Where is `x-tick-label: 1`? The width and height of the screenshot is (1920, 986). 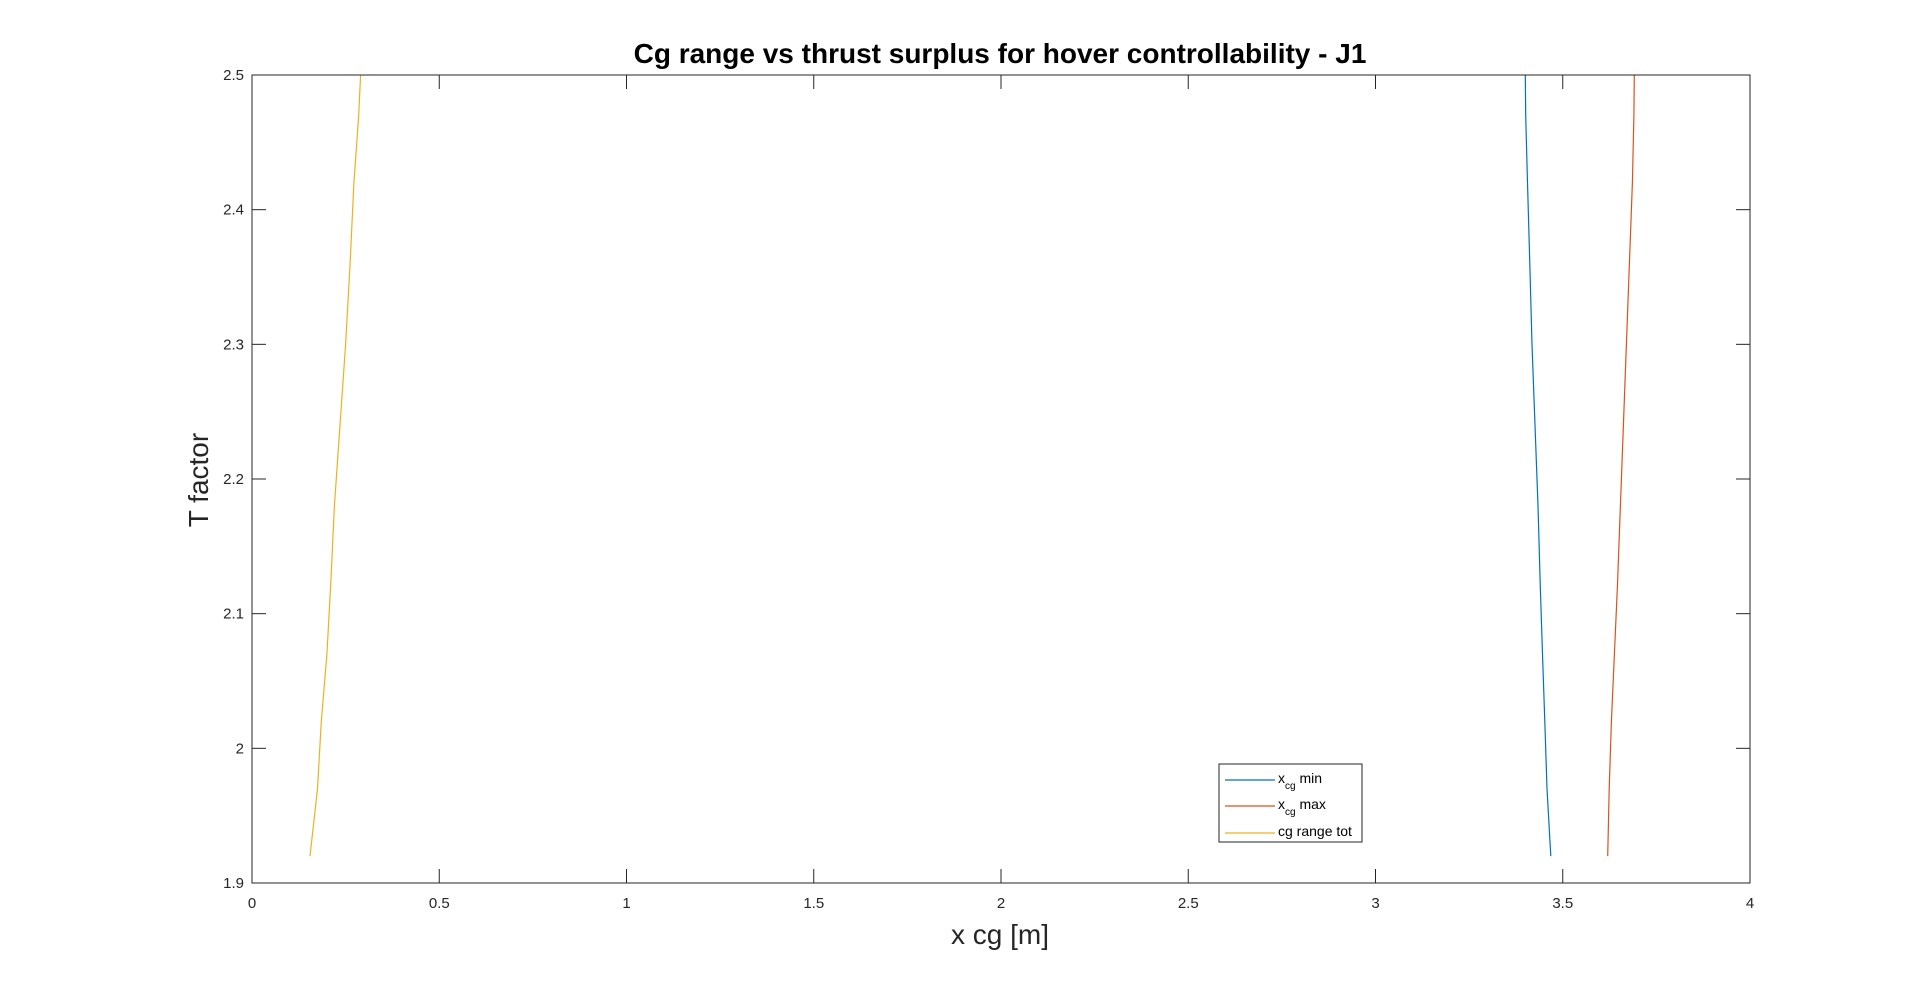 x-tick-label: 1 is located at coordinates (626, 903).